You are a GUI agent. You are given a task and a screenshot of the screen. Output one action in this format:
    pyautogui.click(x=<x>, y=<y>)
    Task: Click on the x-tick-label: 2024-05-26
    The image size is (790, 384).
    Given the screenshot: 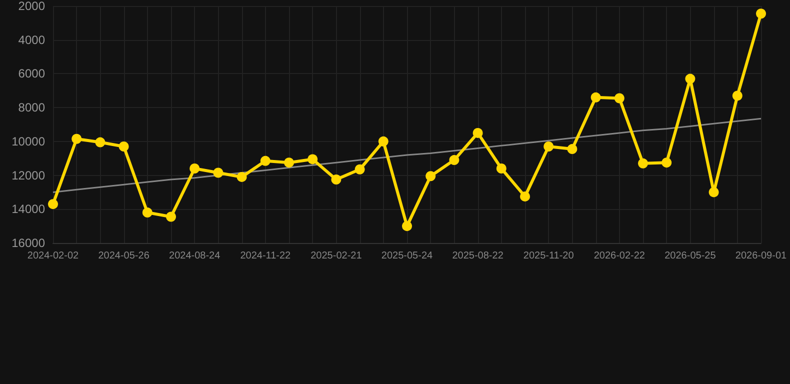 What is the action you would take?
    pyautogui.click(x=124, y=256)
    